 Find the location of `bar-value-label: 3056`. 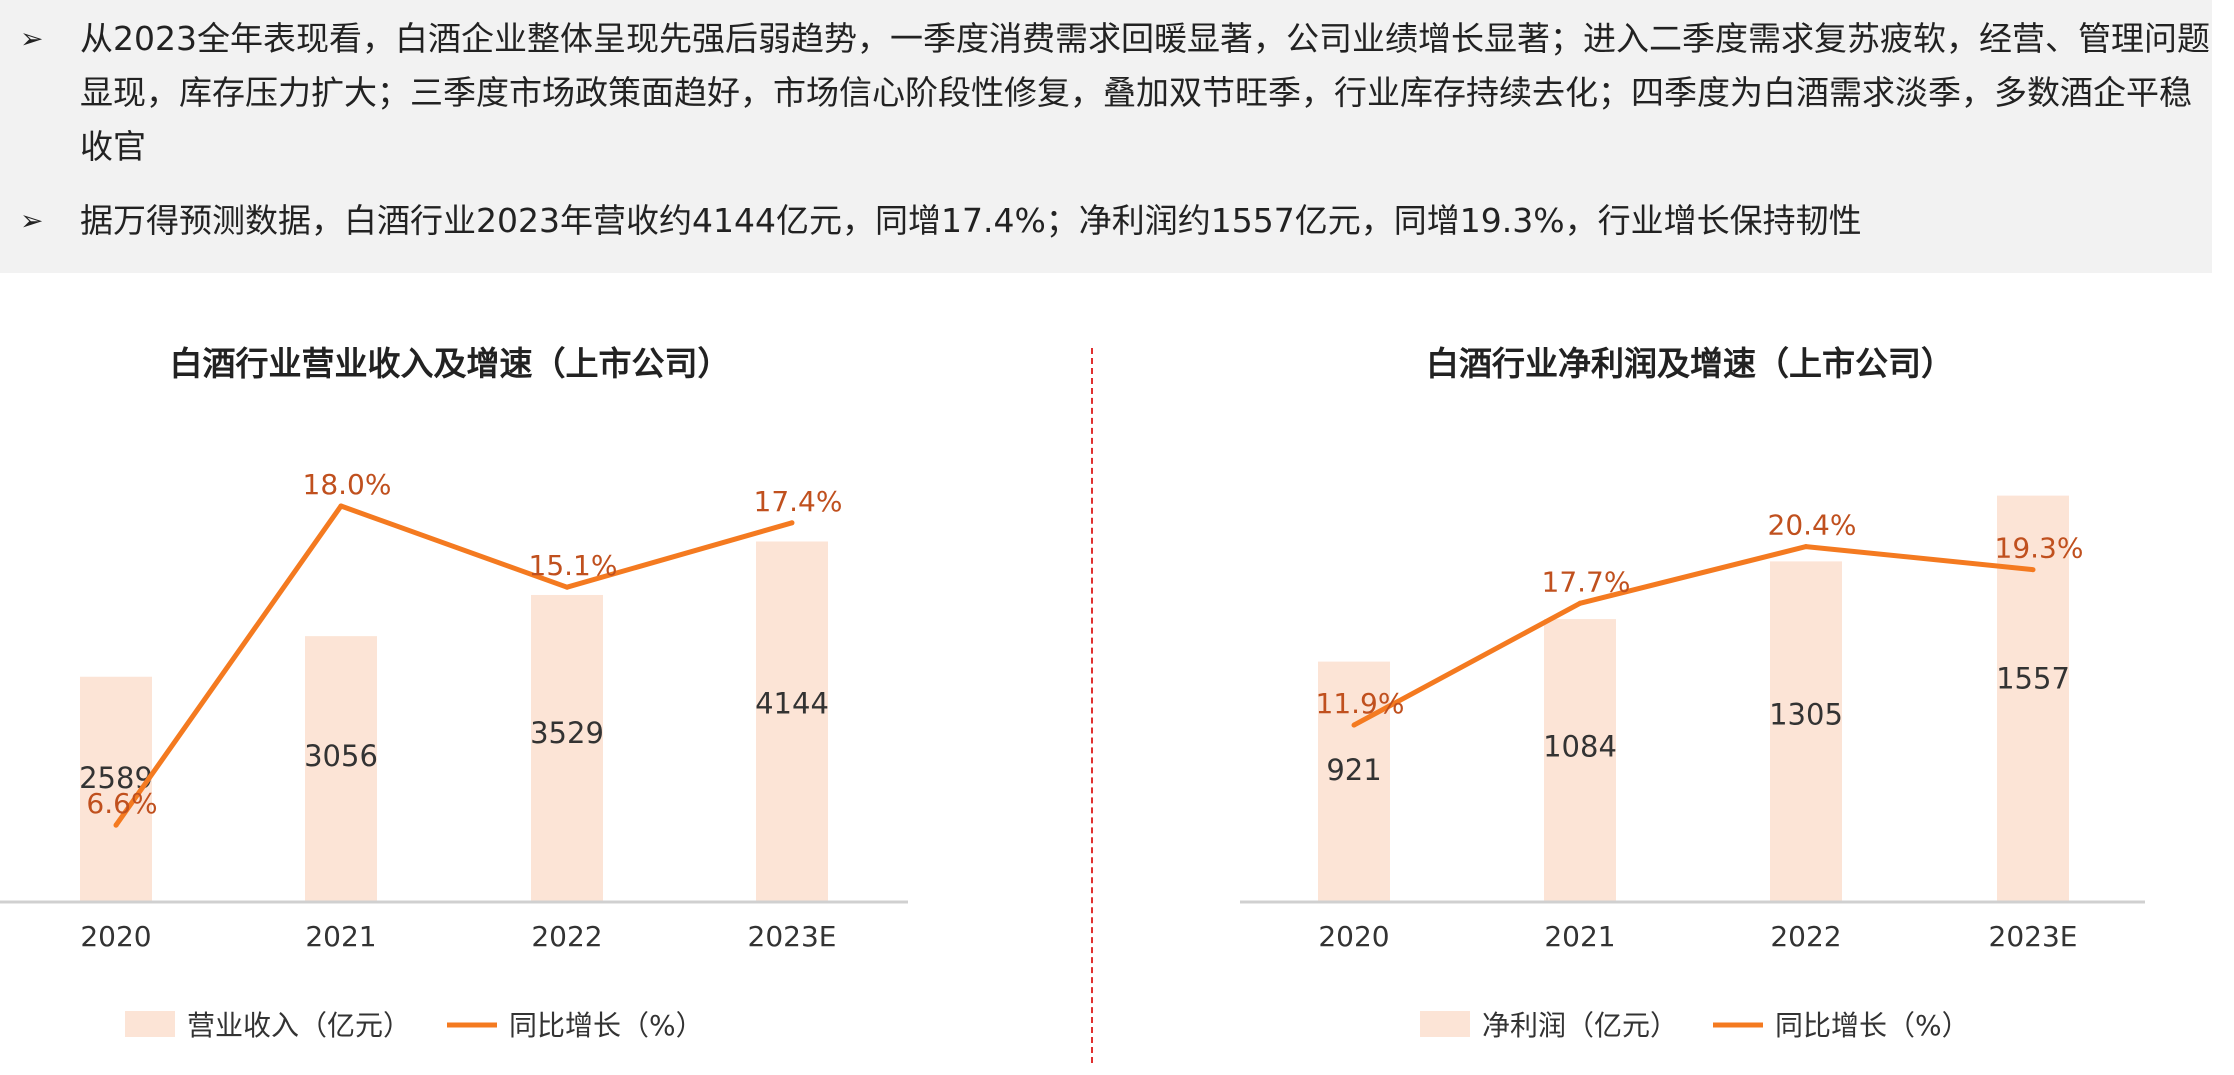

bar-value-label: 3056 is located at coordinates (341, 756).